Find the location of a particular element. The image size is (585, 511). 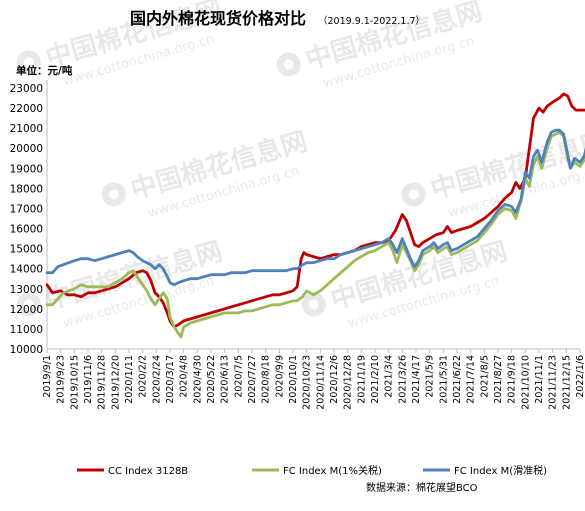

x-tick-label: 2021/10/10 is located at coordinates (525, 382).